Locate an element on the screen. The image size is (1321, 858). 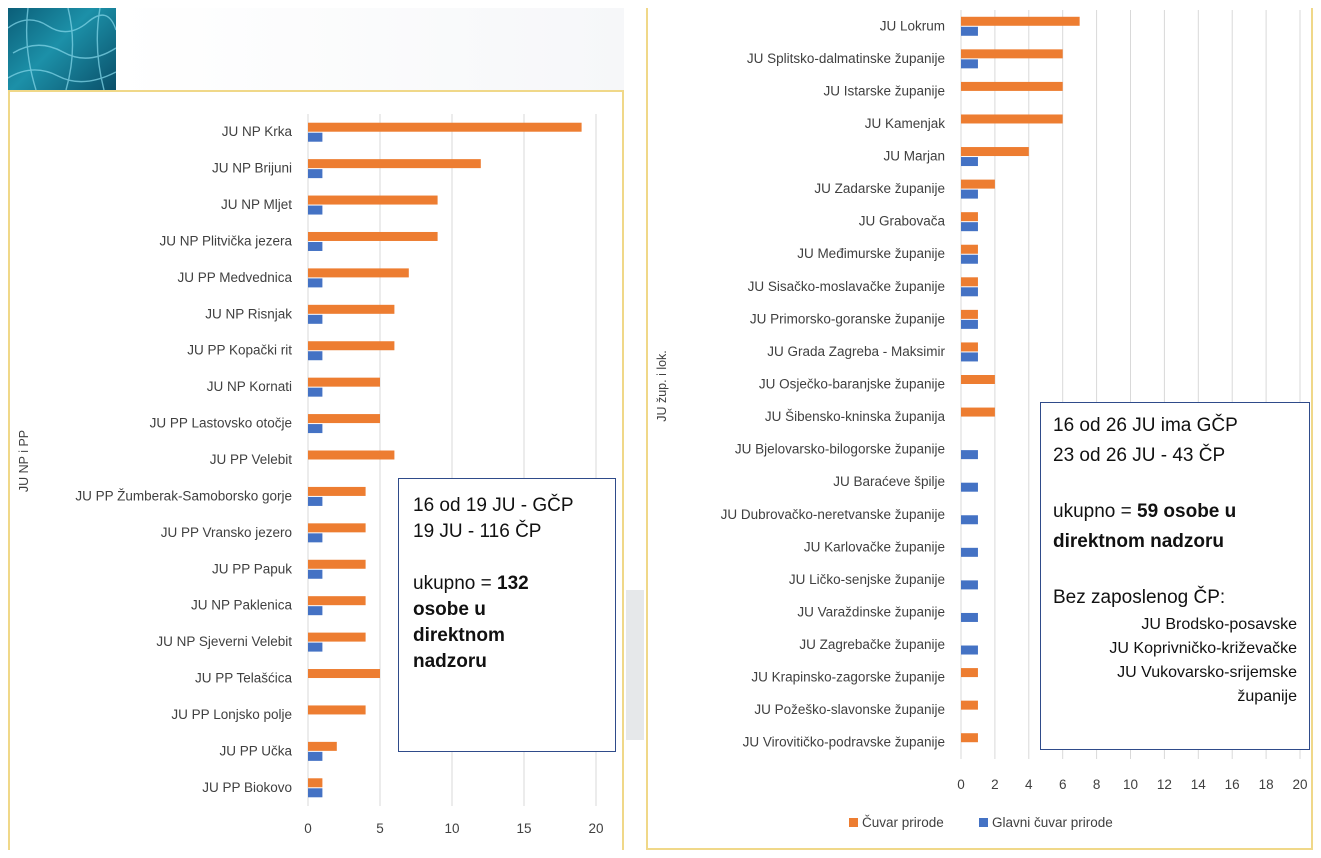
category-label: JU Krapinsko-zagorske županije is located at coordinates (848, 677).